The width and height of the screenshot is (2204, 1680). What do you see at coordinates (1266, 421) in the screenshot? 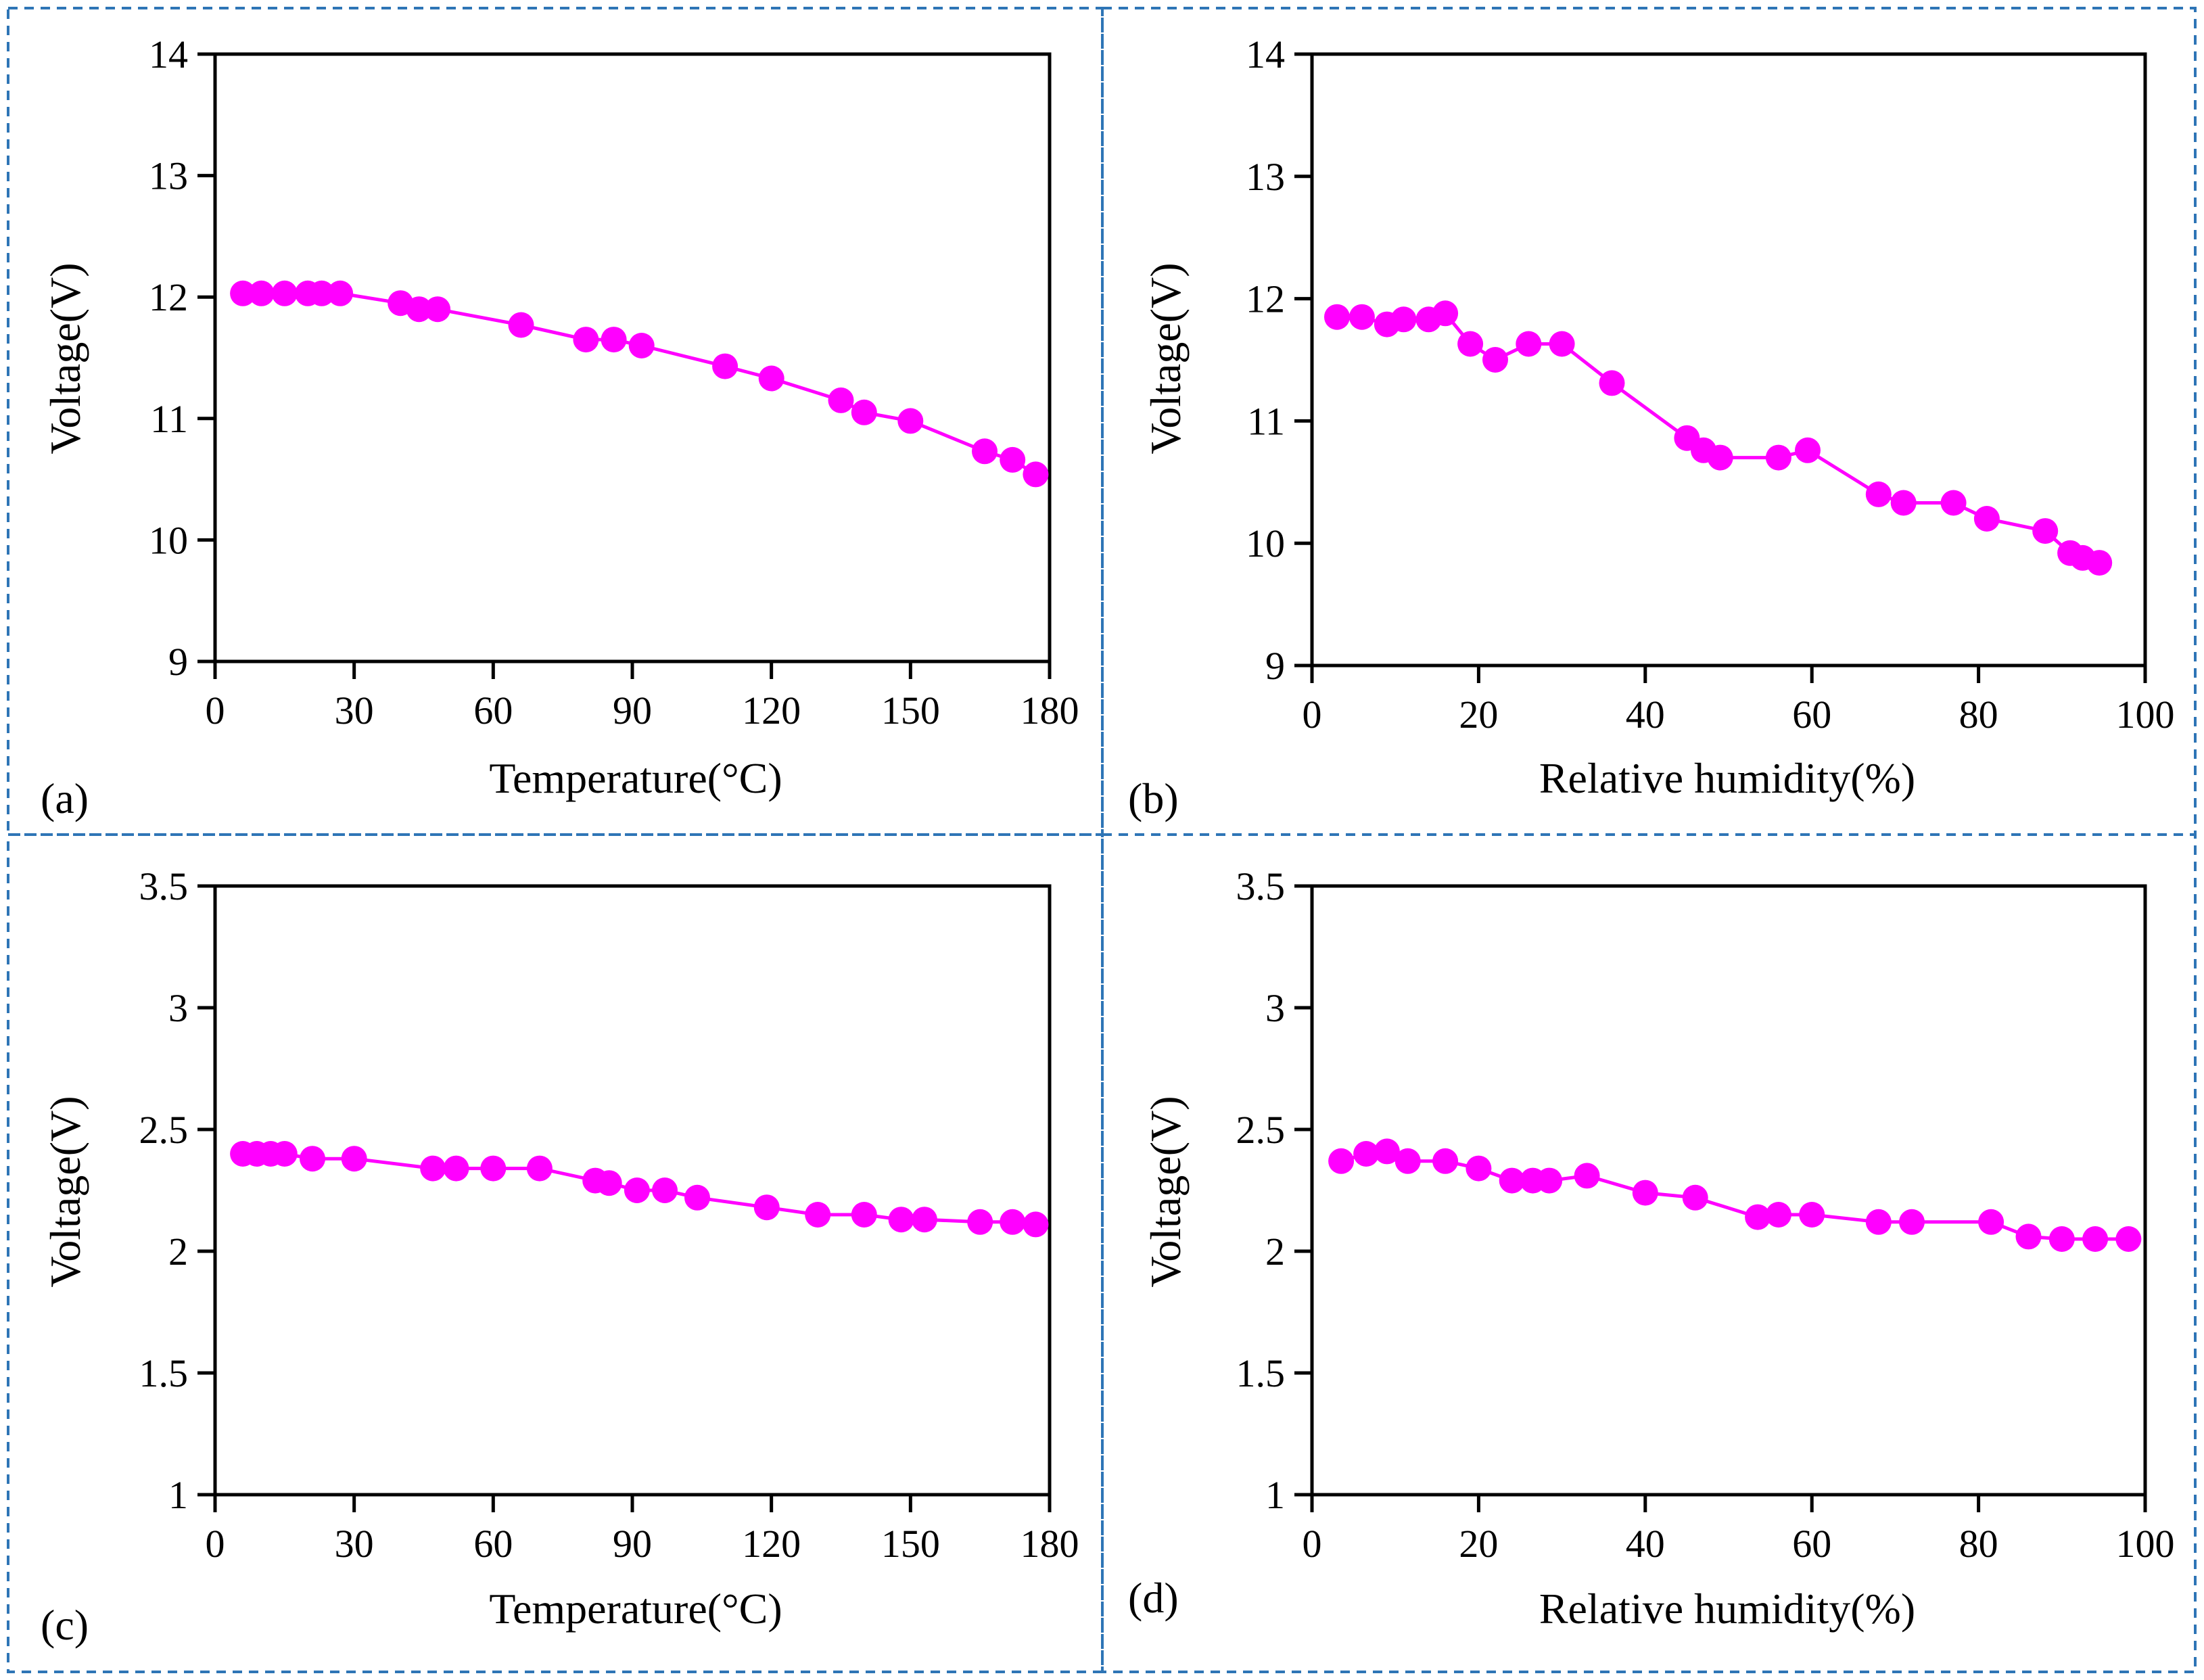
I see `y-tick-label: 11` at bounding box center [1266, 421].